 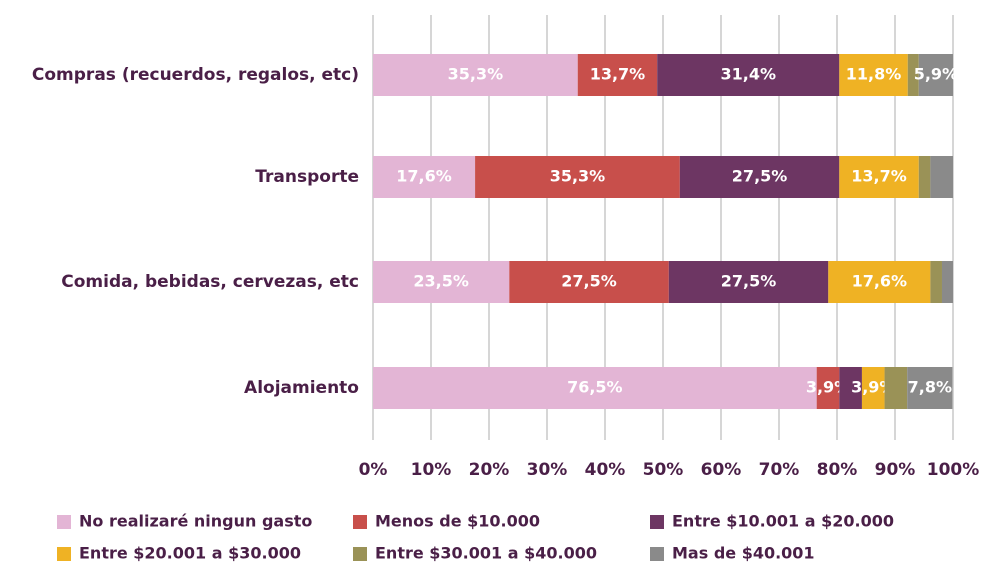 What do you see at coordinates (547, 470) in the screenshot?
I see `x-tick-label: 30%` at bounding box center [547, 470].